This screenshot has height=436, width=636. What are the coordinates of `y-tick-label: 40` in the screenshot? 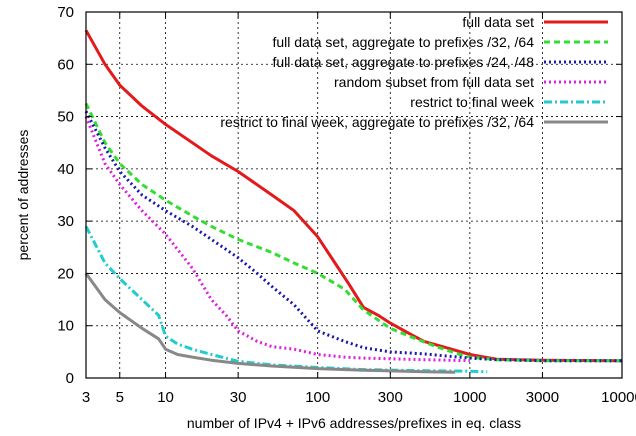 It's located at (65, 169).